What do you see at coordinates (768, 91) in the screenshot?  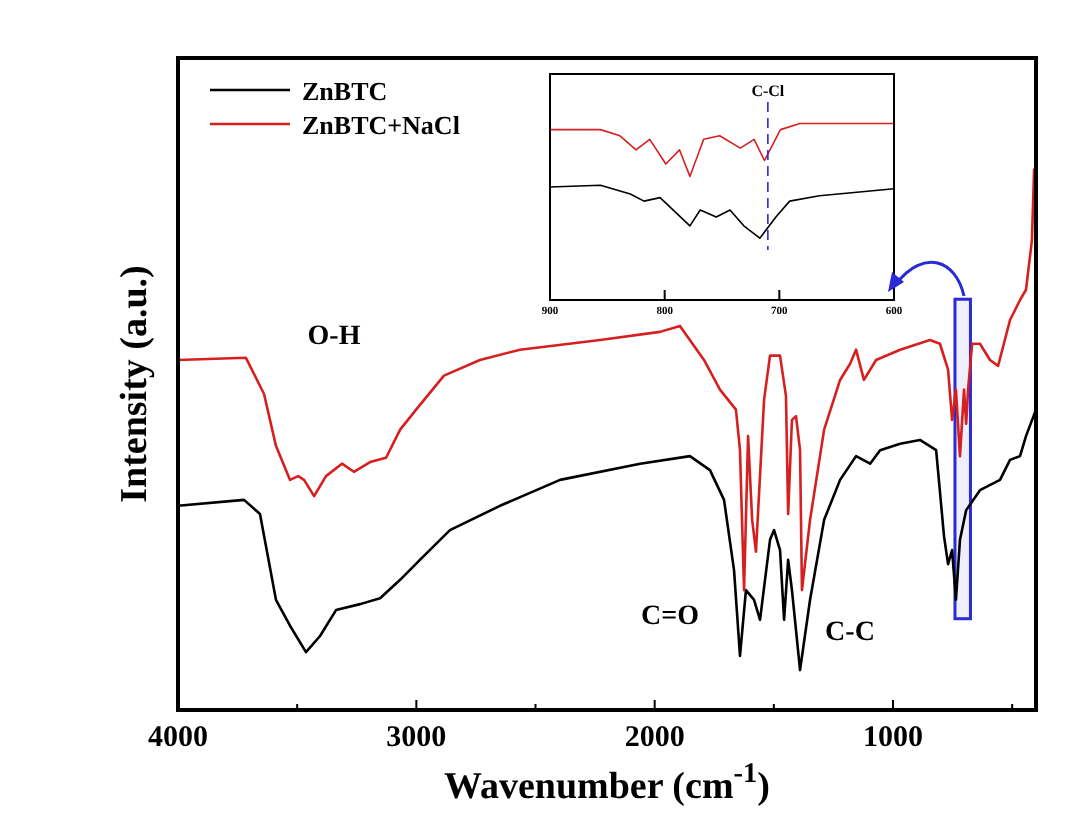 I see `ref-line-label: C-Cl` at bounding box center [768, 91].